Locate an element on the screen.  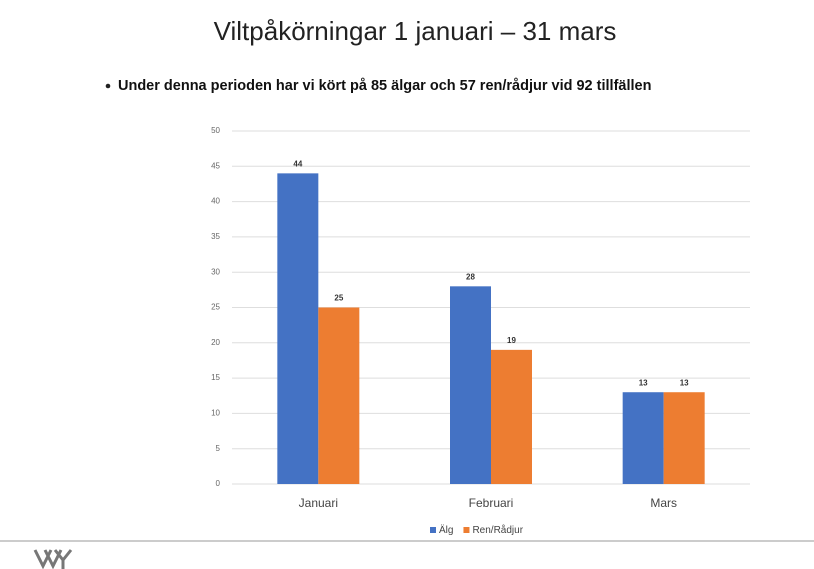
bullet is located at coordinates (108, 86).